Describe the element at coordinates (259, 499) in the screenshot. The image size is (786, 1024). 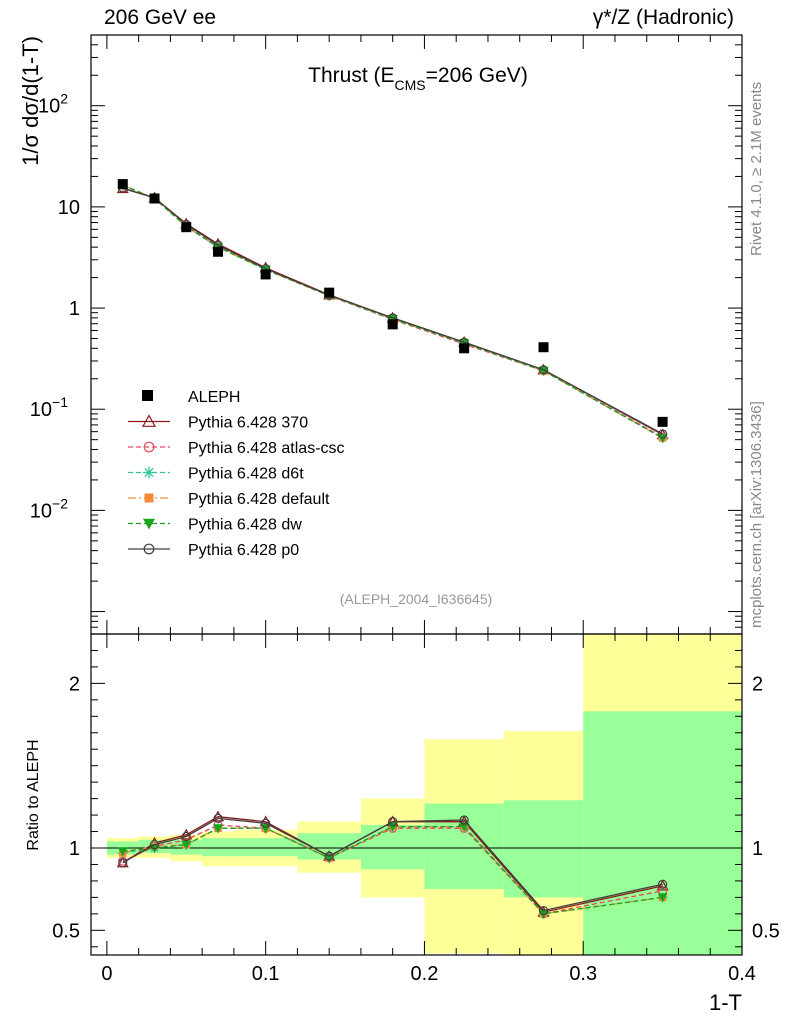
I see `legend-label: Pythia 6.428 default` at that location.